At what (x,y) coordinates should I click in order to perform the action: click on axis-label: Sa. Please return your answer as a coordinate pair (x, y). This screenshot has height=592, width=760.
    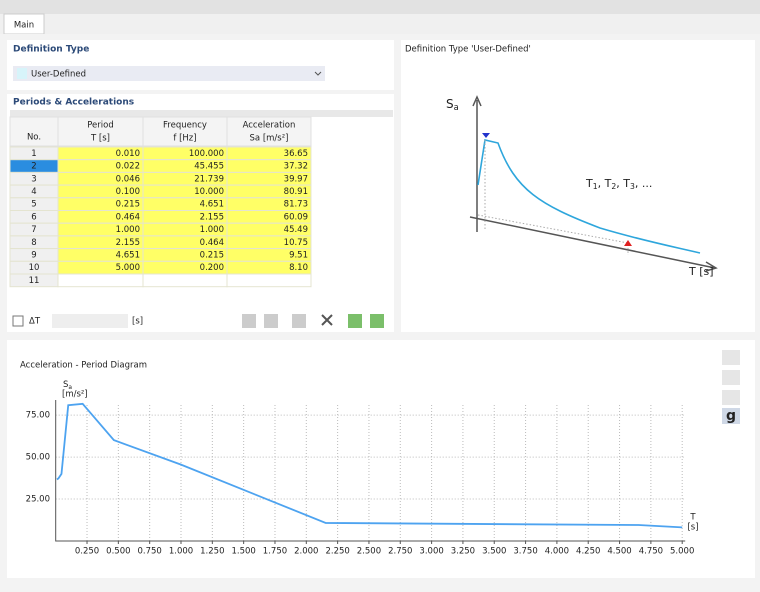
    Looking at the image, I should click on (452, 104).